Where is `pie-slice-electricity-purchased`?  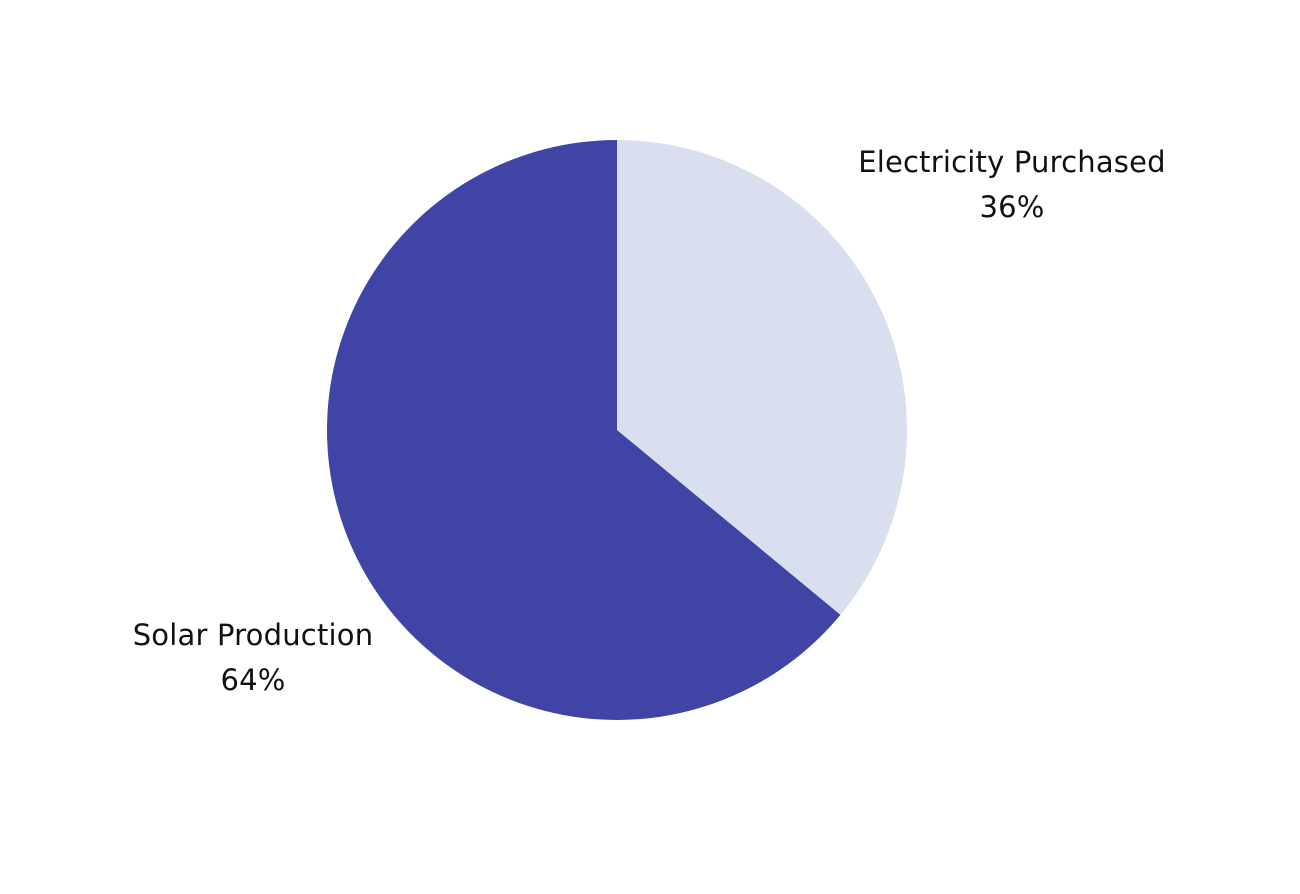 pie-slice-electricity-purchased is located at coordinates (762, 377).